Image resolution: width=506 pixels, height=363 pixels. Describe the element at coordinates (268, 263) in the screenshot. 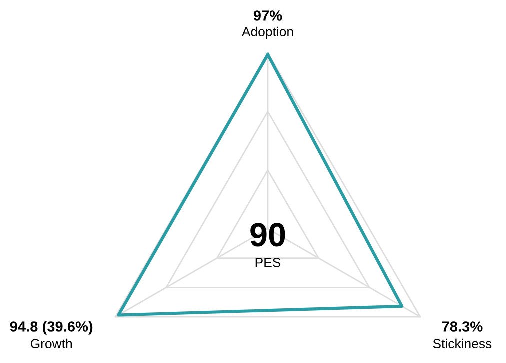

I see `text: PES` at that location.